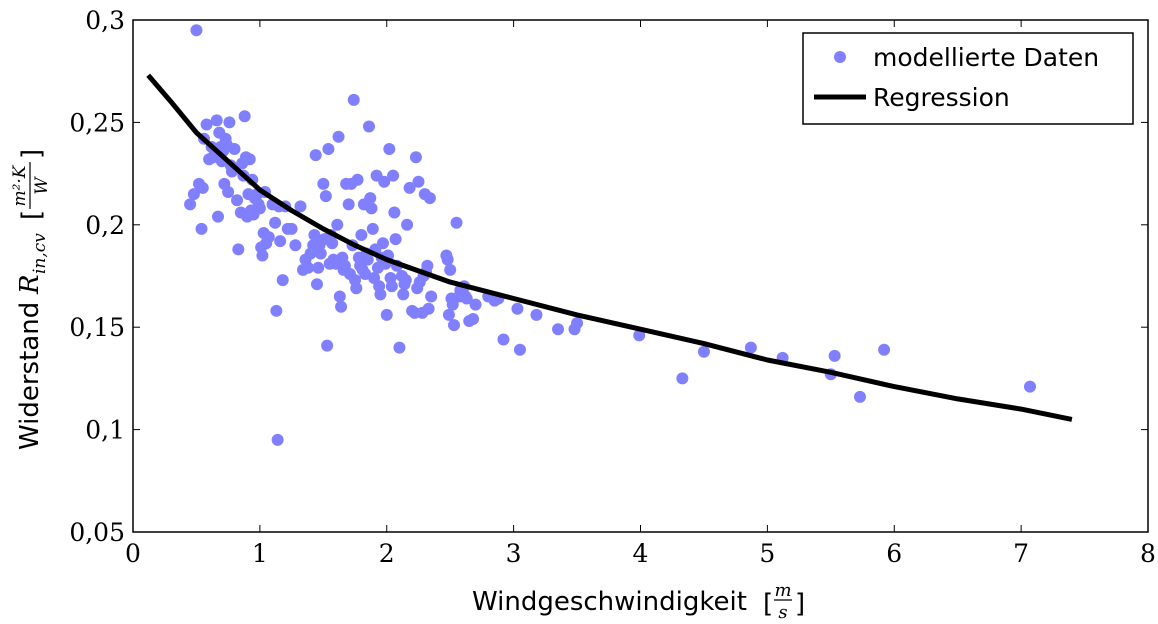  Describe the element at coordinates (782, 612) in the screenshot. I see `x-axis-unit-denominator: s` at that location.